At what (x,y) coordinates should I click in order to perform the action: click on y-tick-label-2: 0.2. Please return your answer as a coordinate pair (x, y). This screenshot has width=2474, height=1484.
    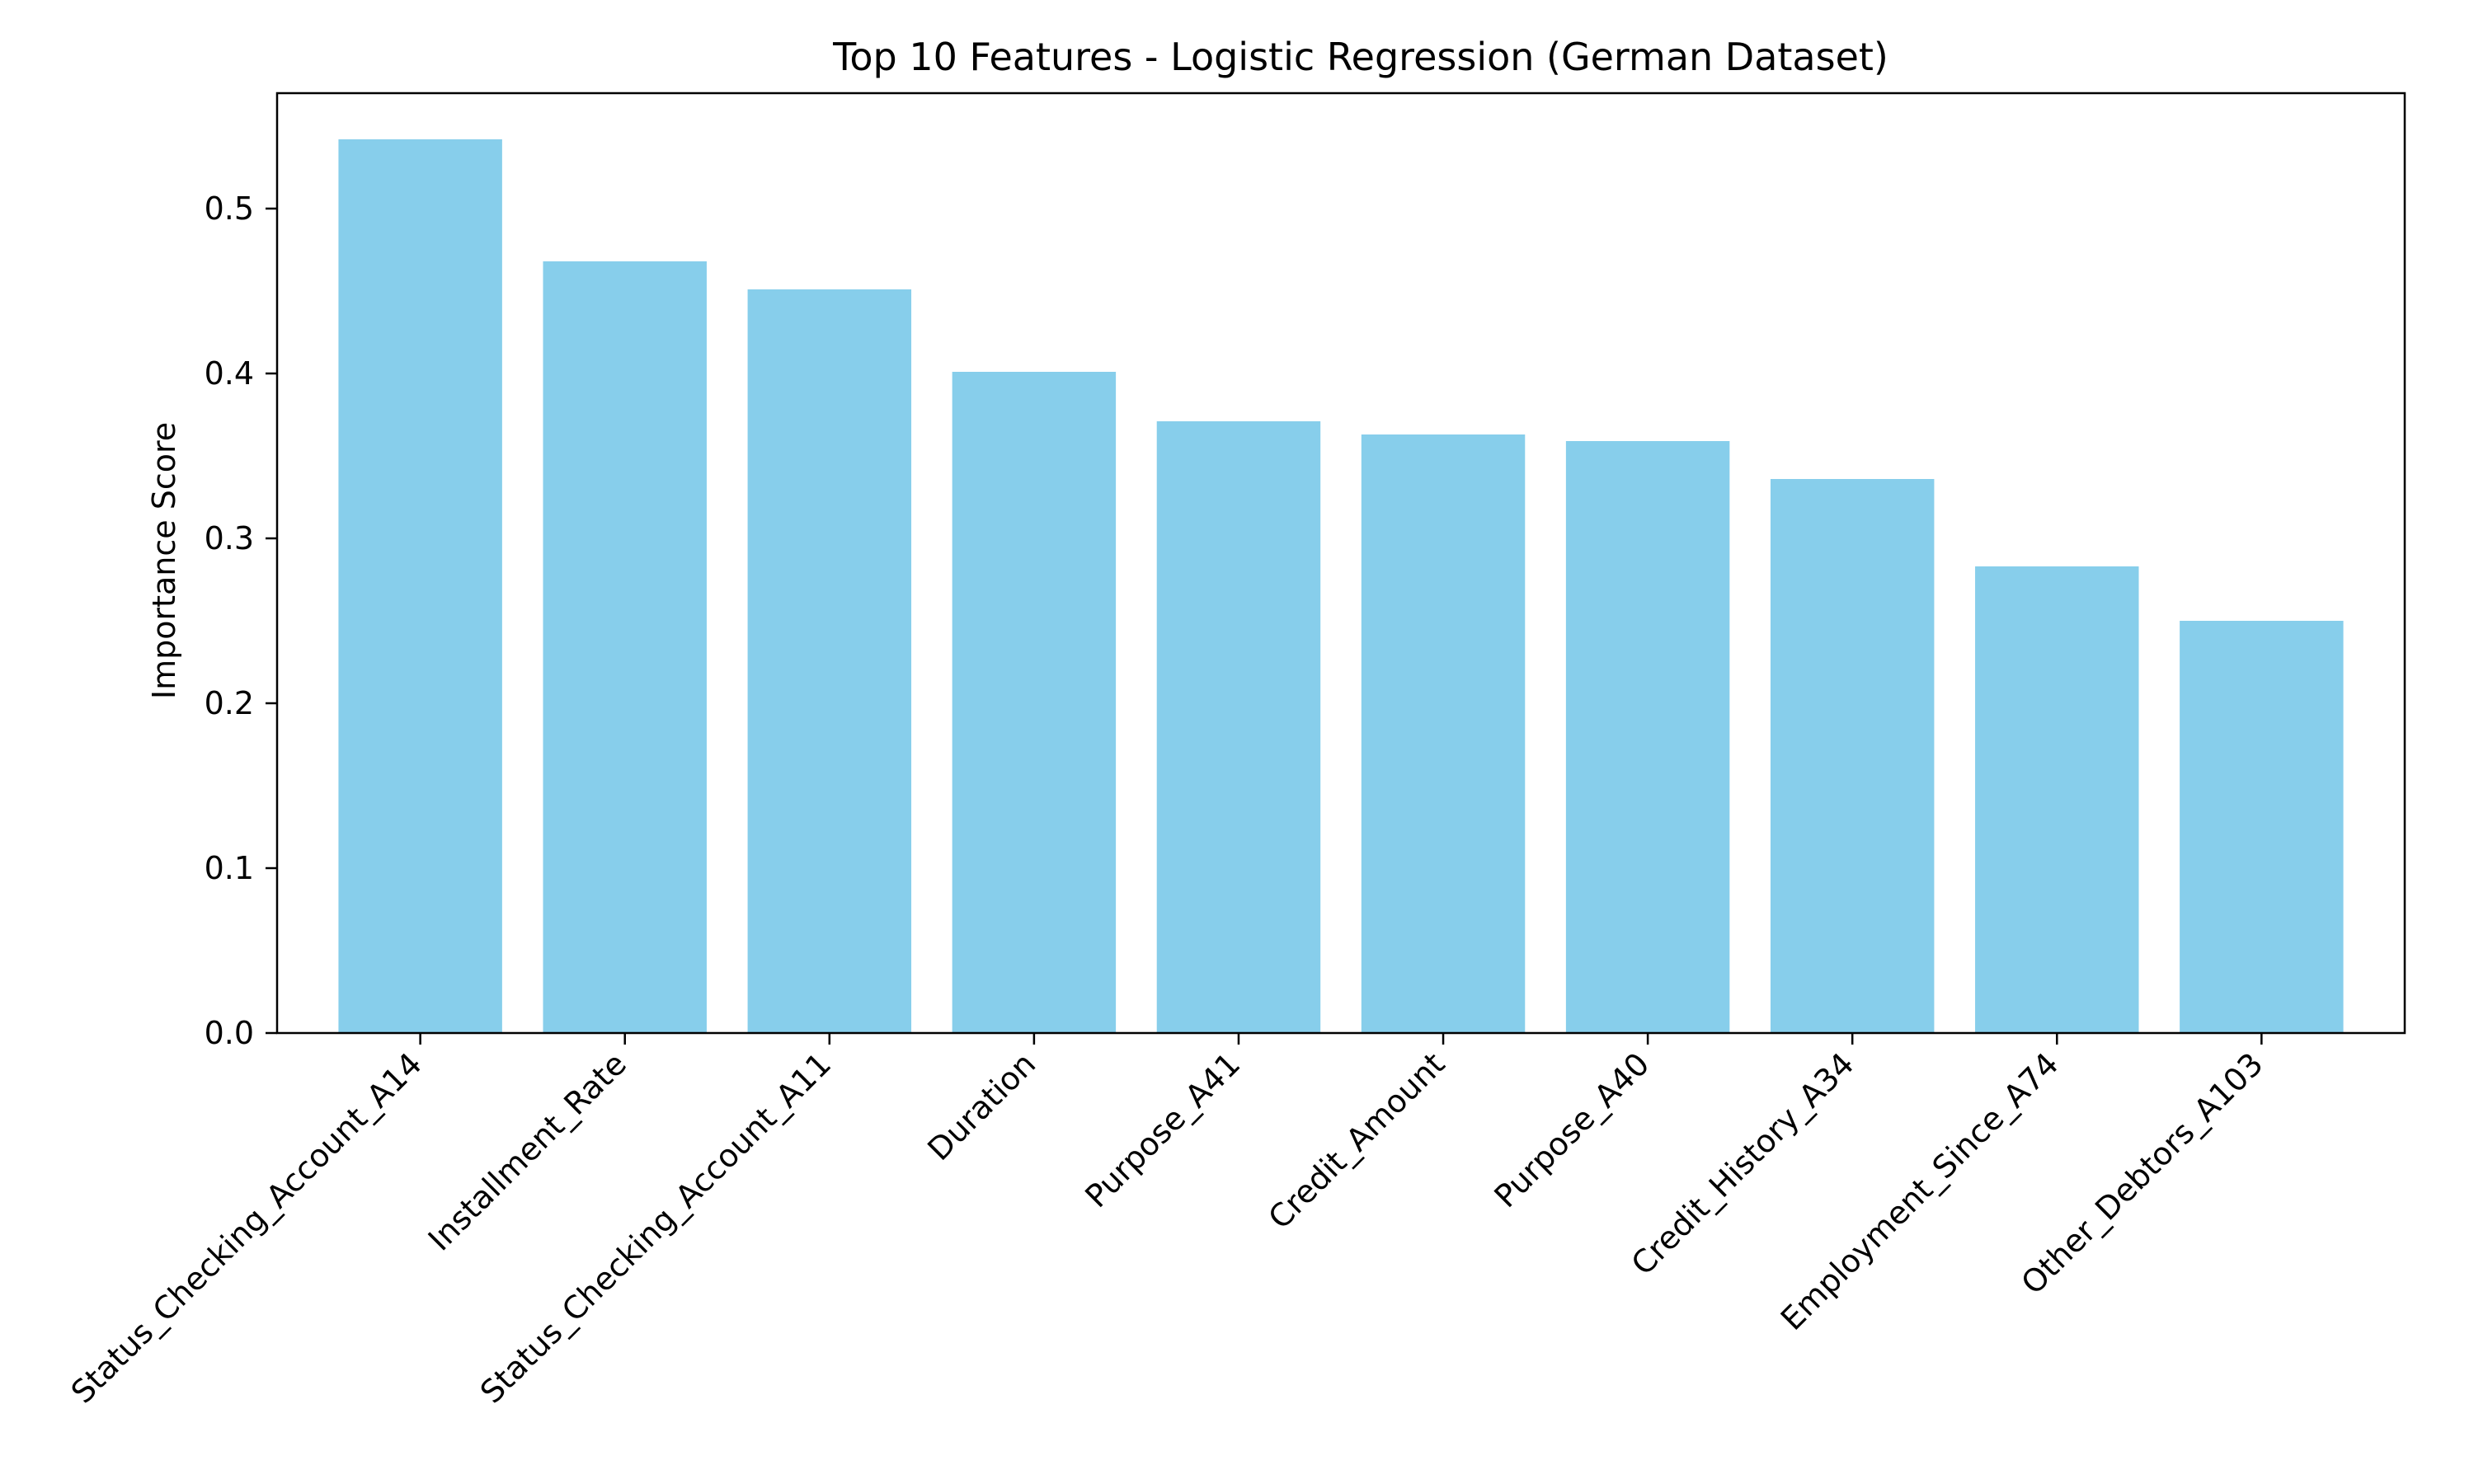
    Looking at the image, I should click on (229, 703).